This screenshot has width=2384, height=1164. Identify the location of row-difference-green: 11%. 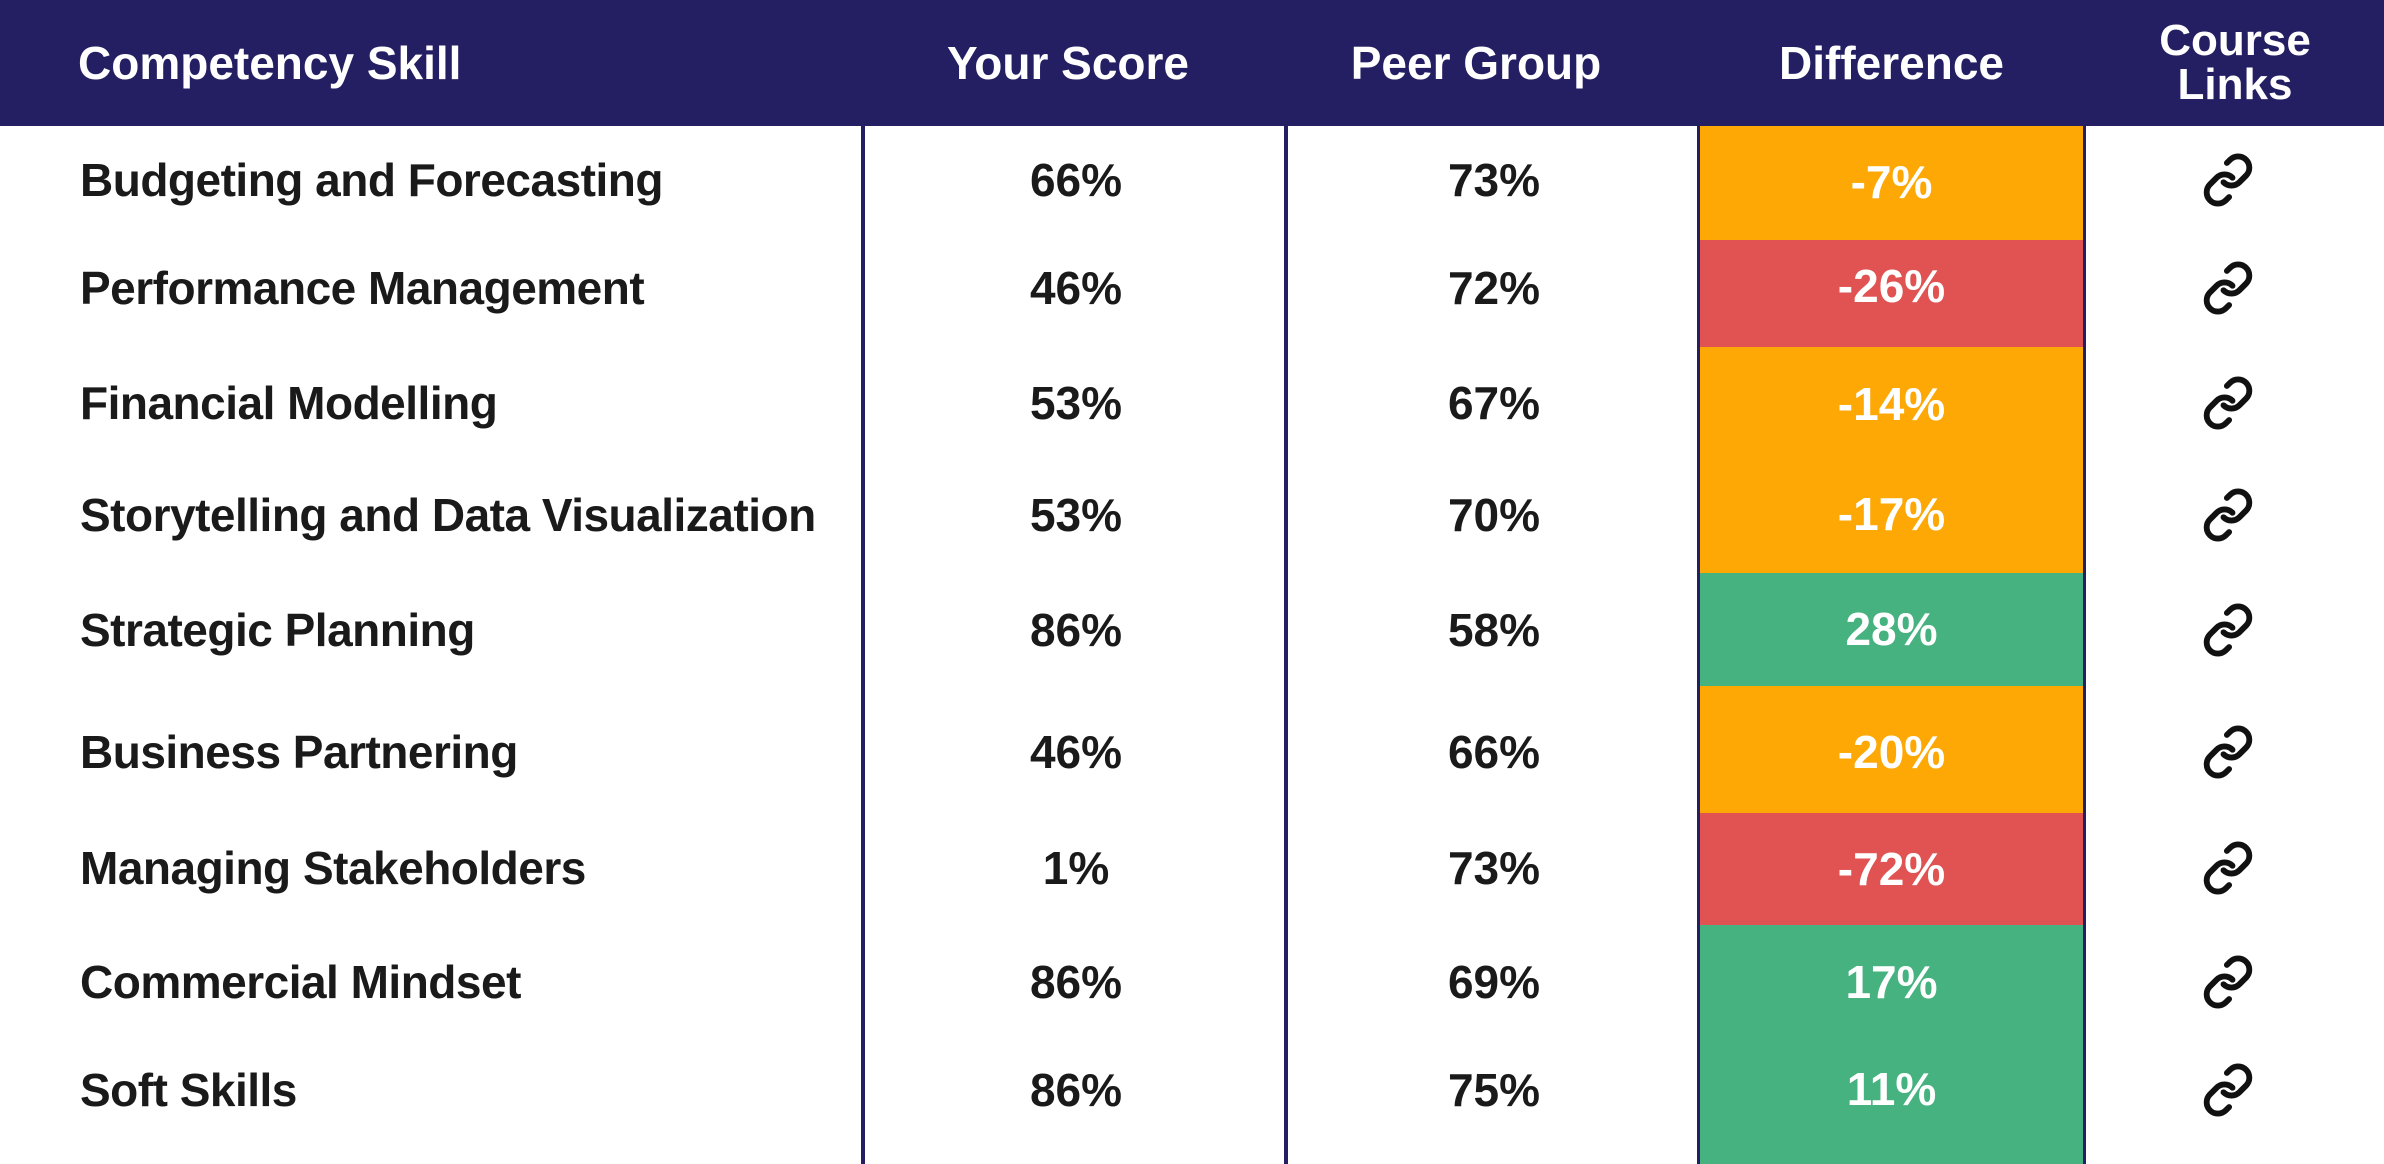
(1891, 1102).